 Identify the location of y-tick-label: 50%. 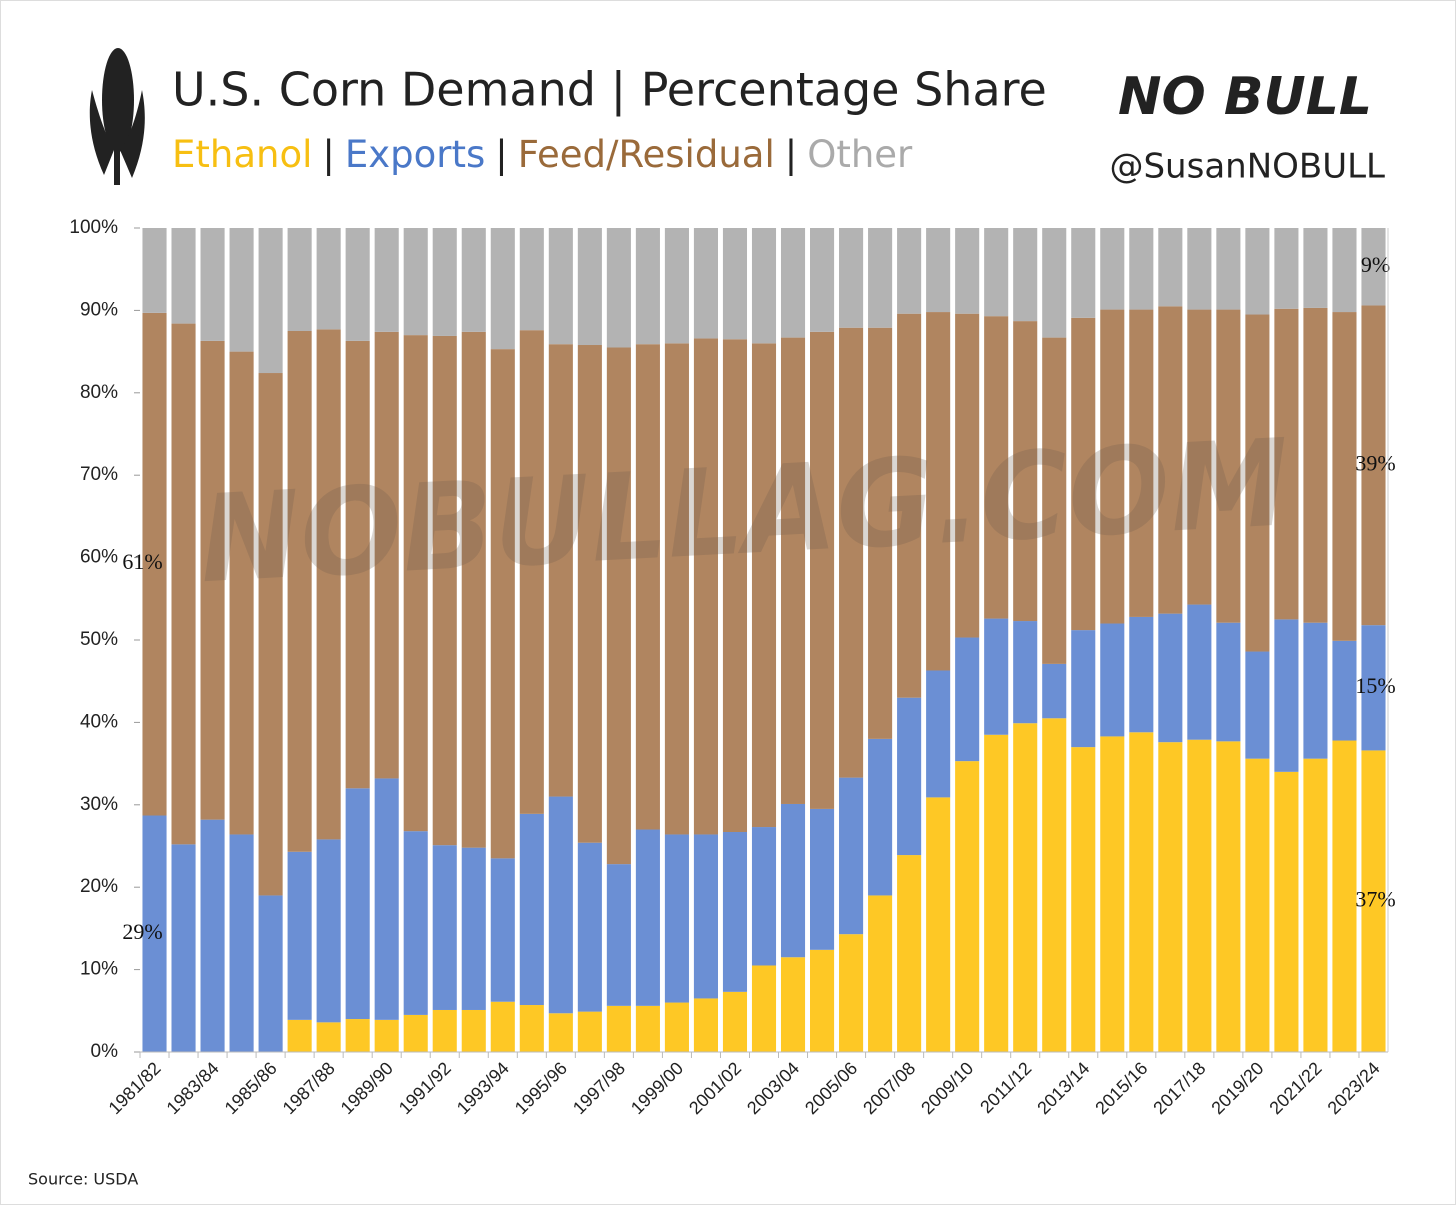
(99, 639).